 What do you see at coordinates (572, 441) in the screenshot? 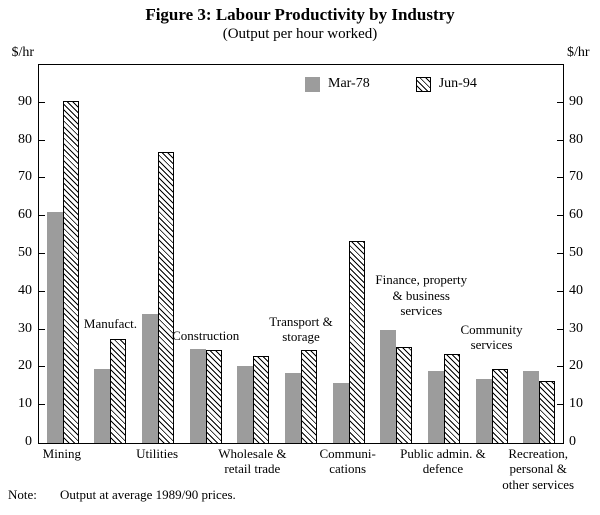
I see `y-tick-label-right: 0` at bounding box center [572, 441].